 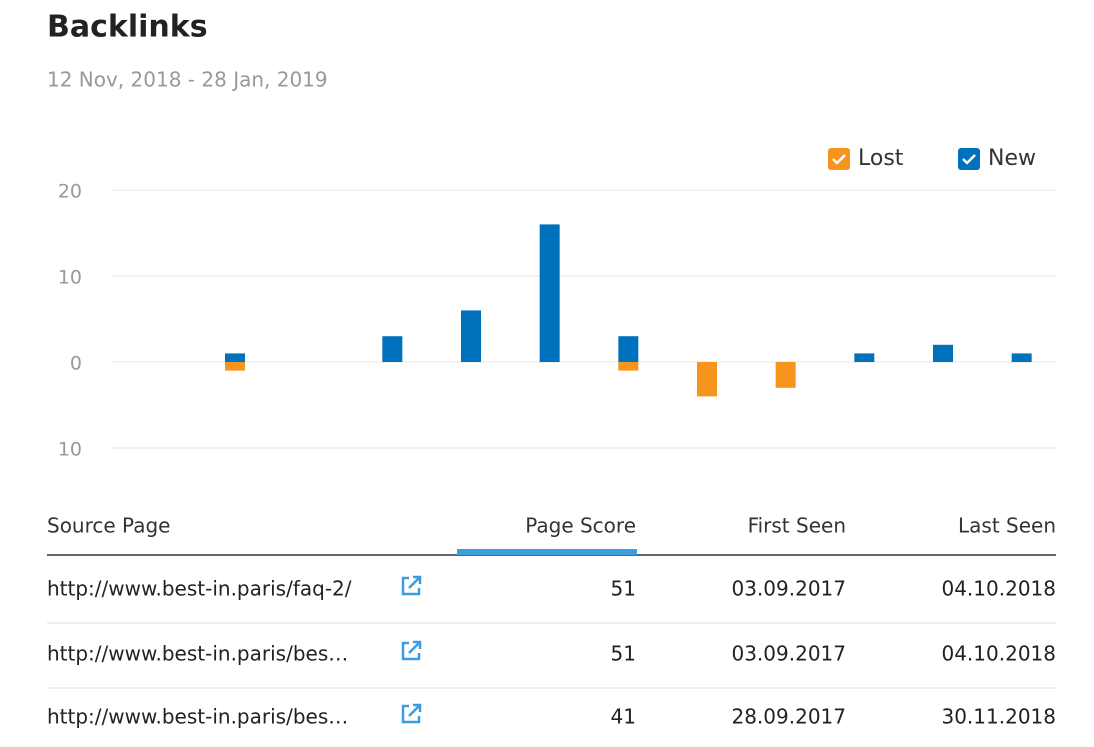 I want to click on column-header: Page Score, so click(x=580, y=526).